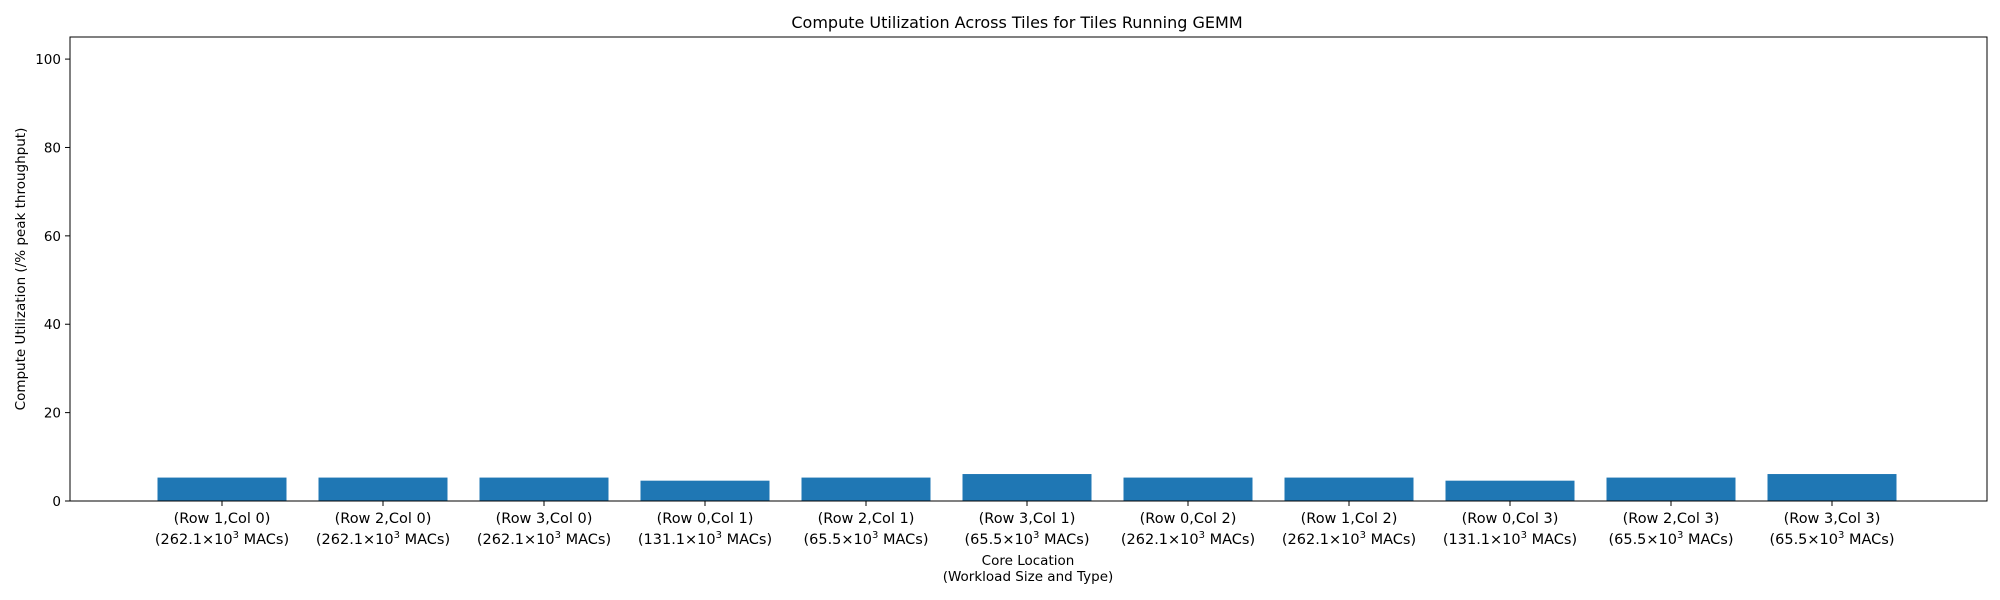  I want to click on x-axis-label: Core Location (Workload Size and Type), so click(1028, 569).